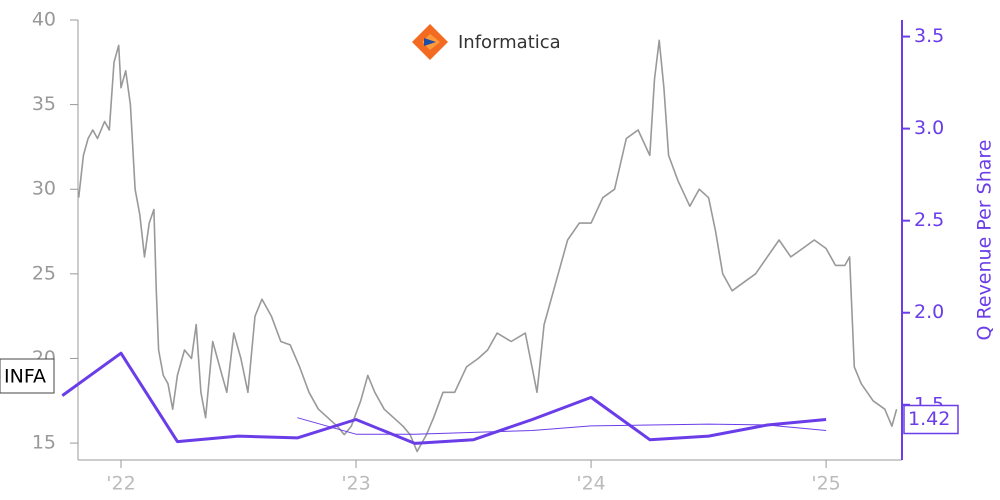 This screenshot has width=1000, height=500. What do you see at coordinates (929, 312) in the screenshot?
I see `y2-tick-label: 2.0` at bounding box center [929, 312].